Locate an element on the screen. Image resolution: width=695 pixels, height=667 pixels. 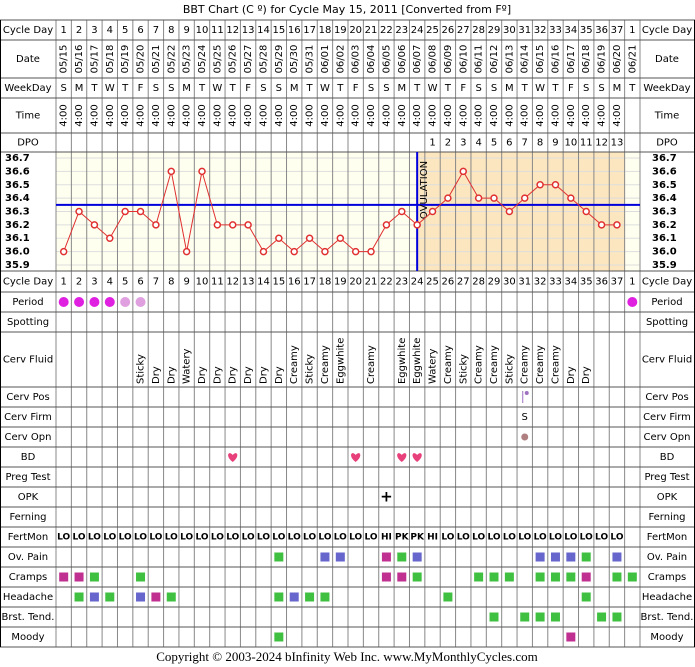
cycle-day-cell: 16 is located at coordinates (294, 30).